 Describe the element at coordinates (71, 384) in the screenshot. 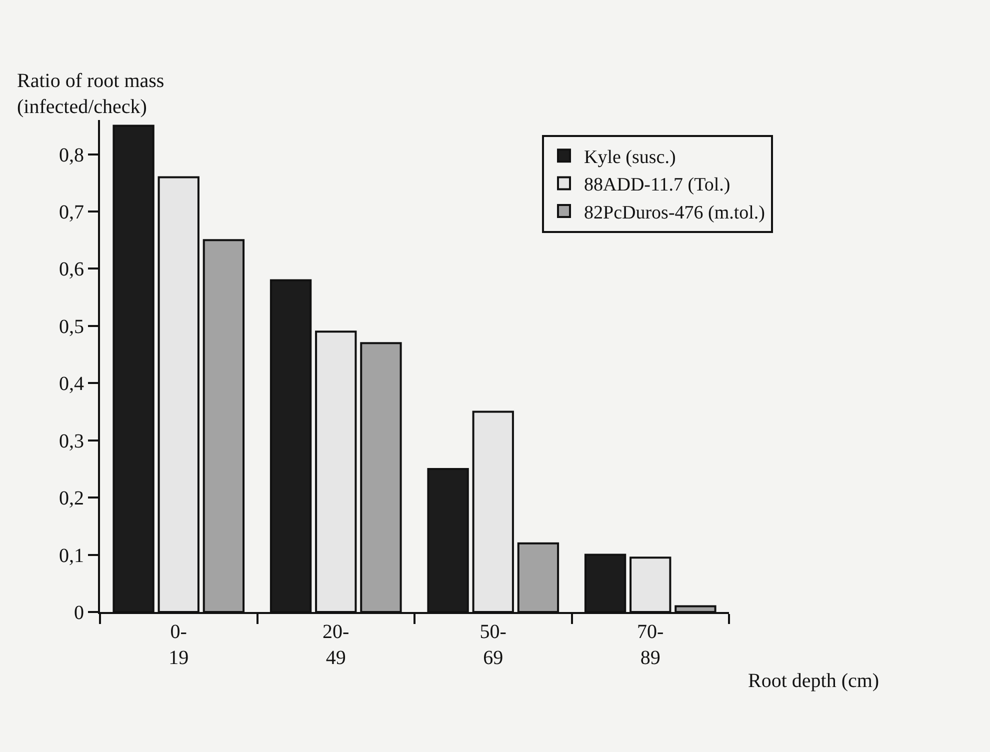

I see `y-tick-label: 0,4` at that location.